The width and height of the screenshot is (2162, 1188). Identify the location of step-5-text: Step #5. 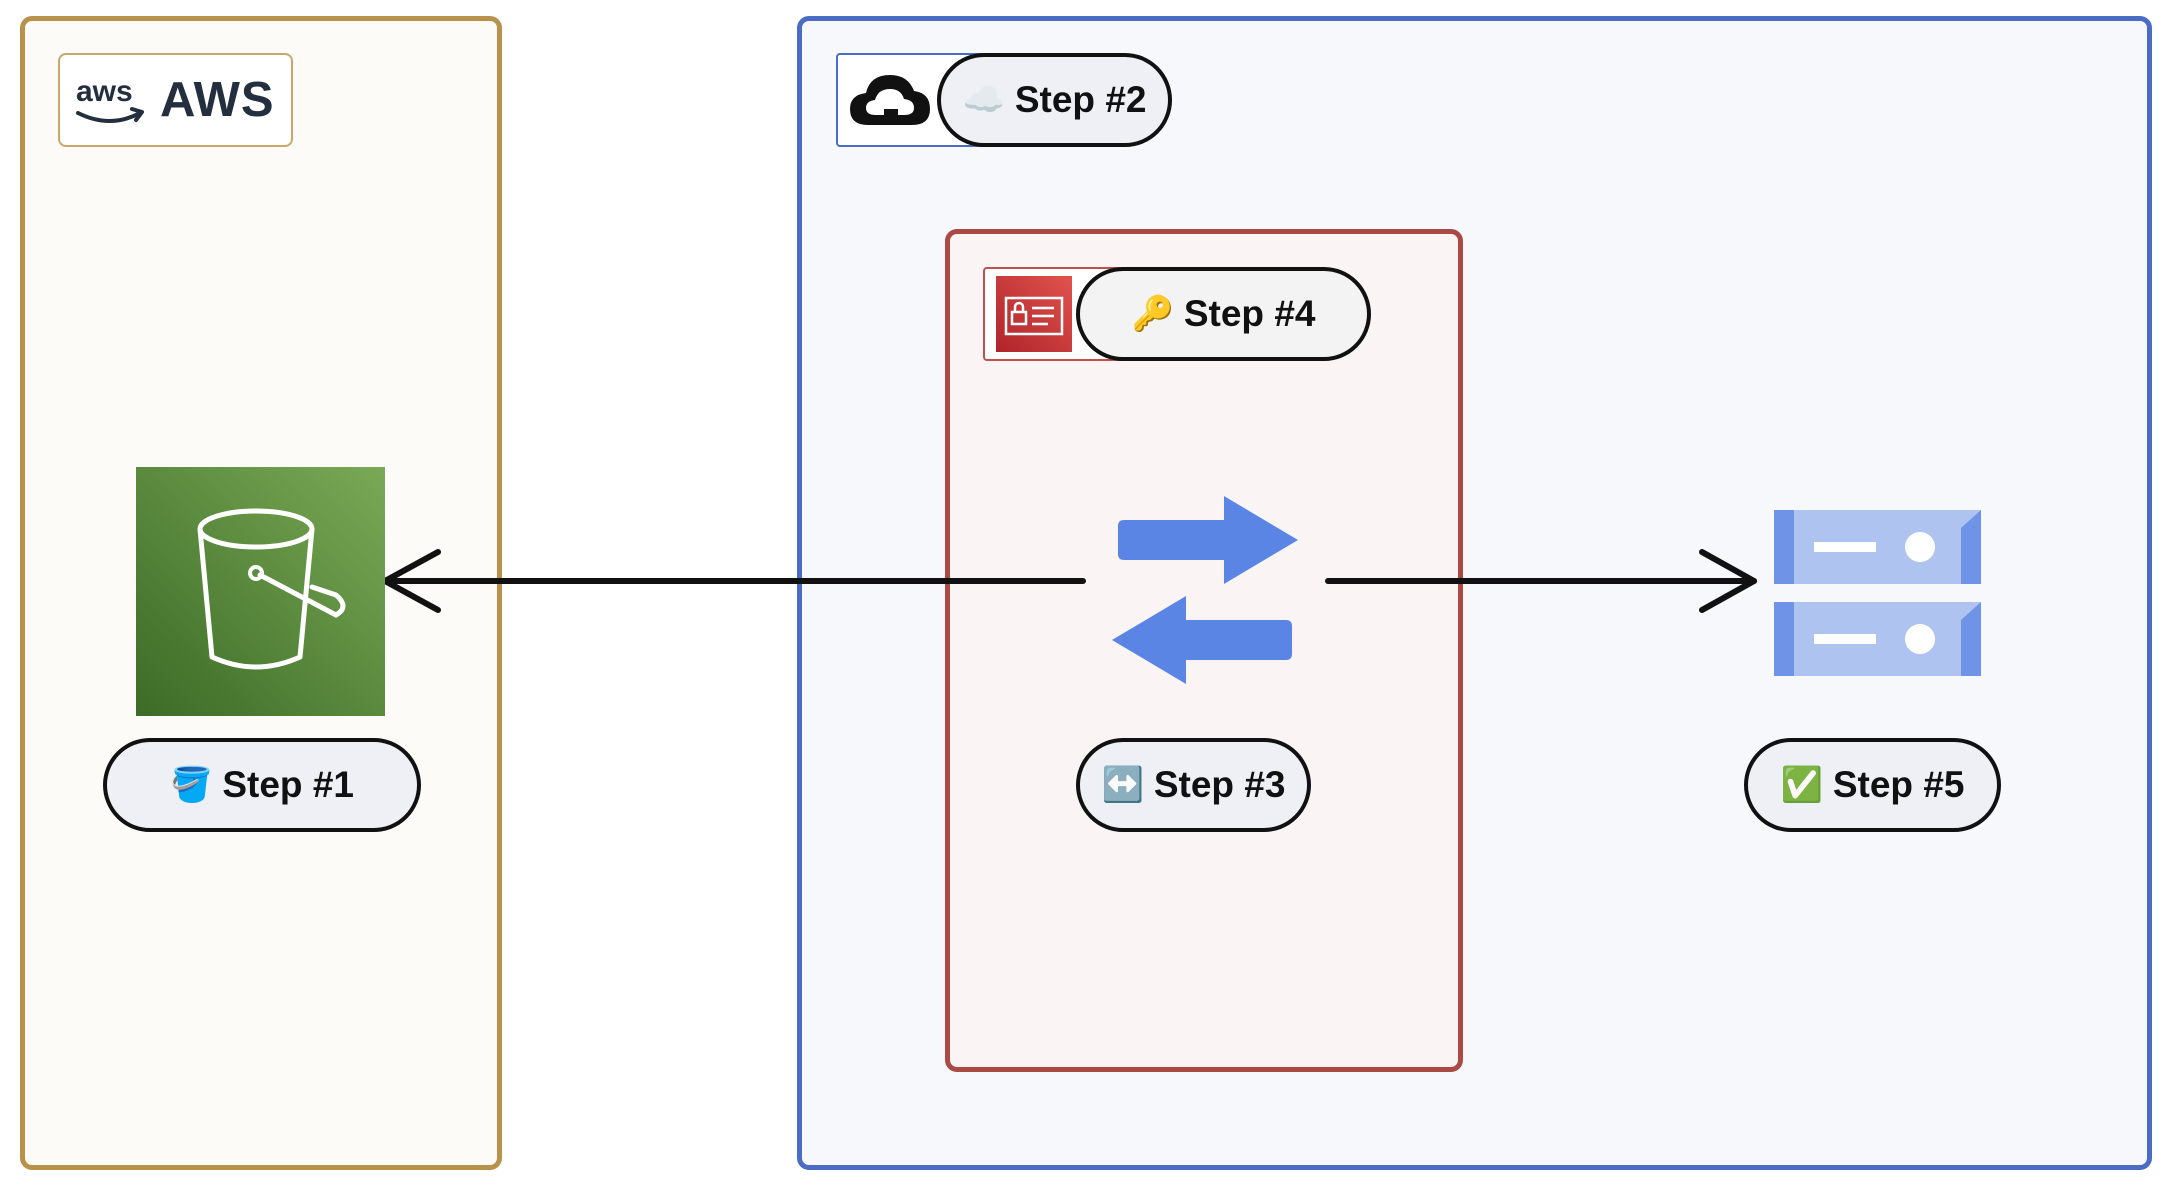
(1898, 784).